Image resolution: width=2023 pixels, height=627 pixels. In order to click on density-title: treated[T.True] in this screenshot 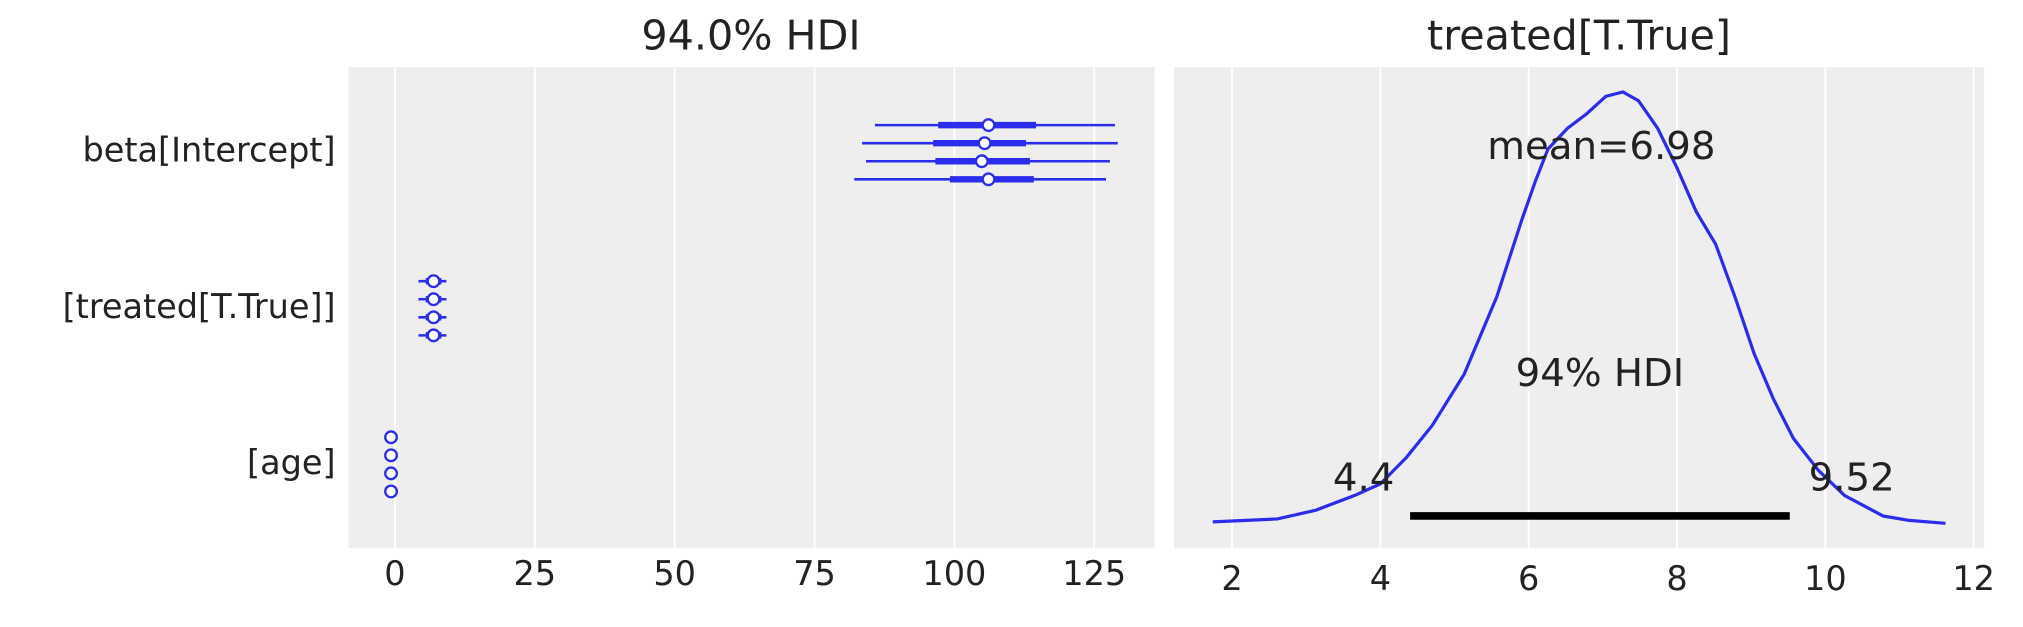, I will do `click(1579, 36)`.